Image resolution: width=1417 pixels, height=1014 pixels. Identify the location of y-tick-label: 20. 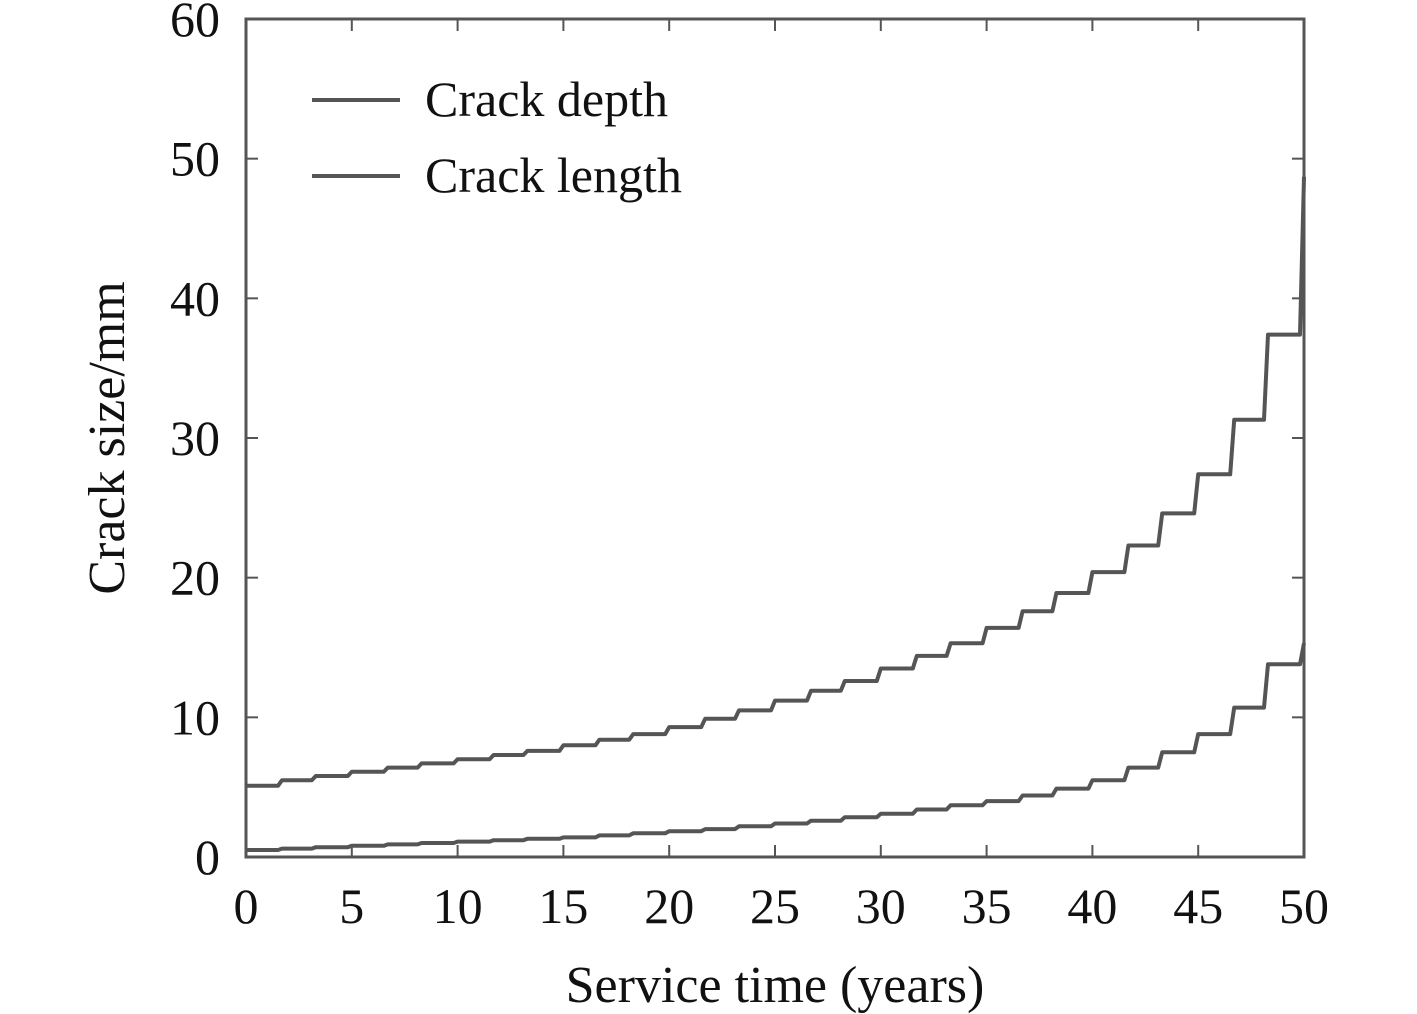
(195, 578).